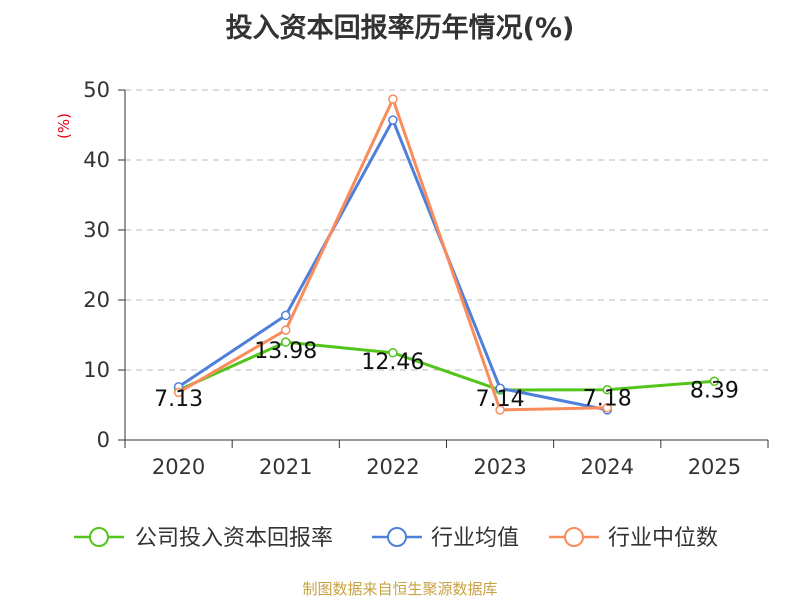 The image size is (800, 600). What do you see at coordinates (286, 315) in the screenshot?
I see `data-point-1-2021` at bounding box center [286, 315].